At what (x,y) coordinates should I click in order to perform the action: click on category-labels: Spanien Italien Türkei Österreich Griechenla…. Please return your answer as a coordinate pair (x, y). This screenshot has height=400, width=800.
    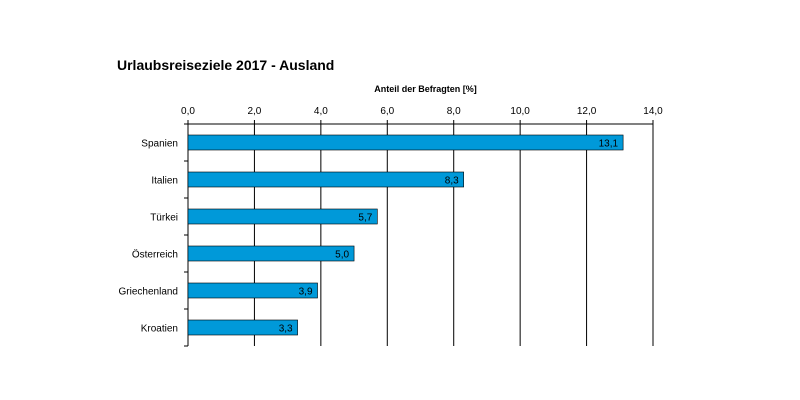
    Looking at the image, I should click on (148, 237).